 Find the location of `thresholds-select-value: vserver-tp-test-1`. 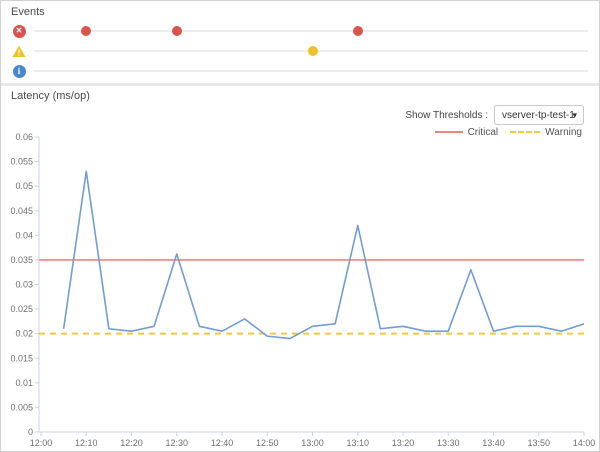

thresholds-select-value: vserver-tp-test-1 is located at coordinates (538, 115).